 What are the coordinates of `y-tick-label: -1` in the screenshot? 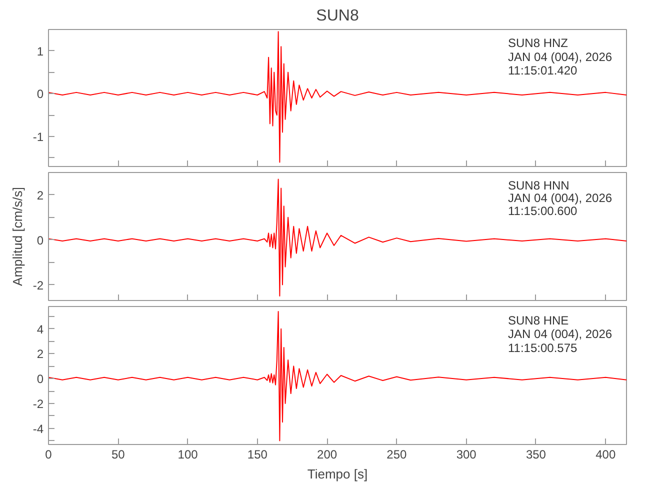 It's located at (38, 137).